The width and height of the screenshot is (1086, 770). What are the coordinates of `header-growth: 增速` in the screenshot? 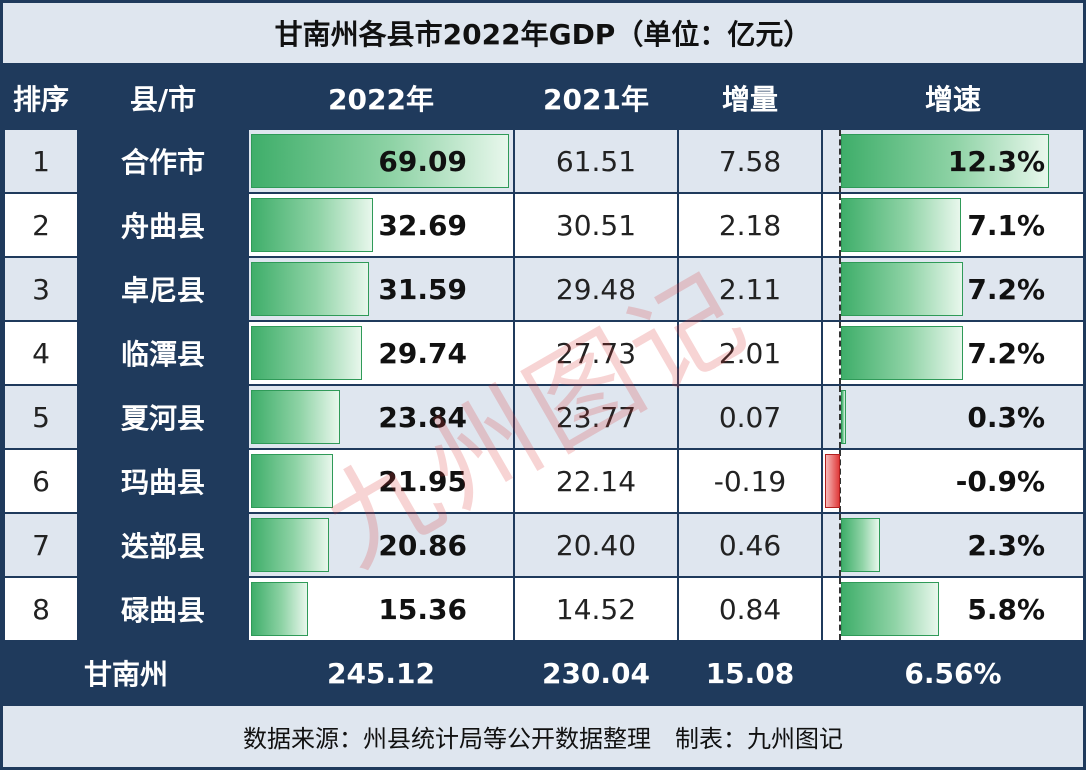 It's located at (953, 98).